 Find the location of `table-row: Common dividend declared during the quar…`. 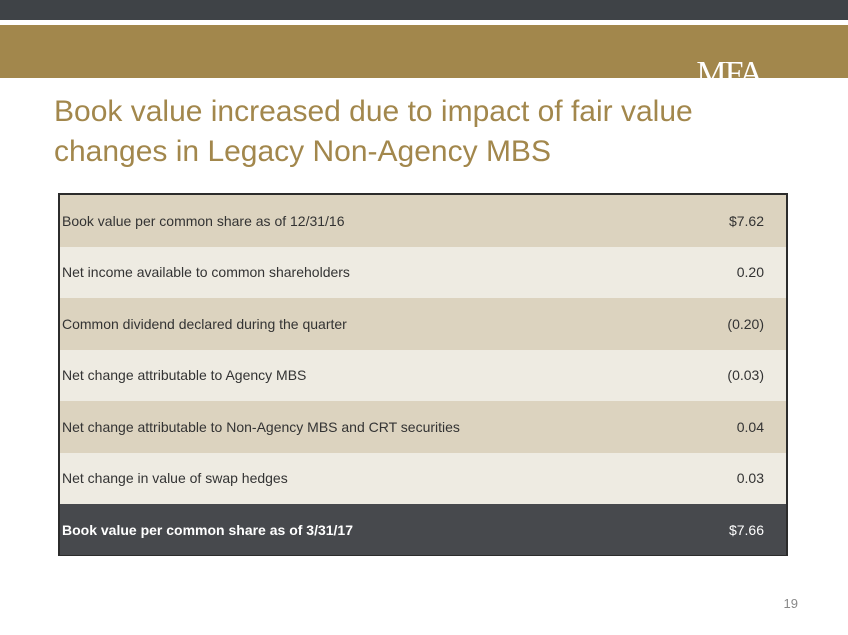

table-row: Common dividend declared during the quar… is located at coordinates (423, 324).